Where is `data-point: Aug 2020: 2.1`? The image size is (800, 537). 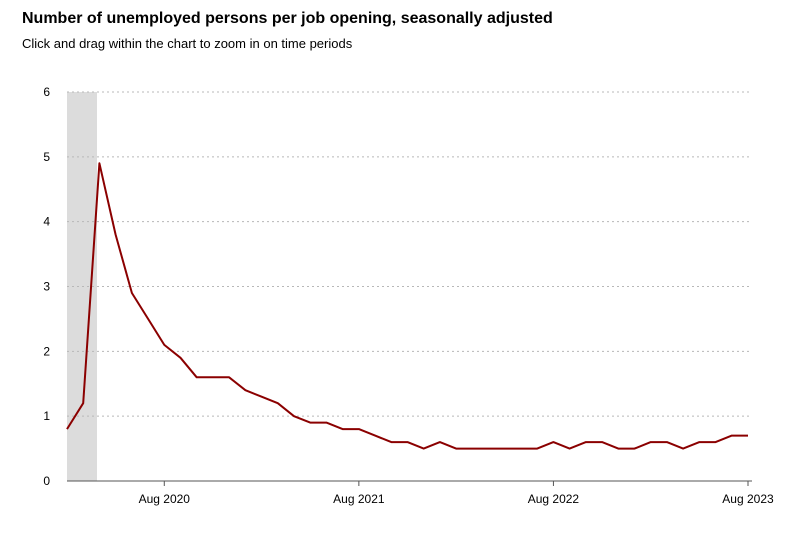
data-point: Aug 2020: 2.1 is located at coordinates (164, 345).